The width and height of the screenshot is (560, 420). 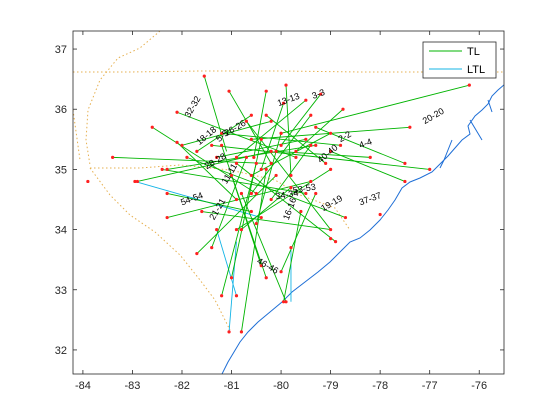 What do you see at coordinates (304, 189) in the screenshot?
I see `edge-label-14: 53-53` at bounding box center [304, 189].